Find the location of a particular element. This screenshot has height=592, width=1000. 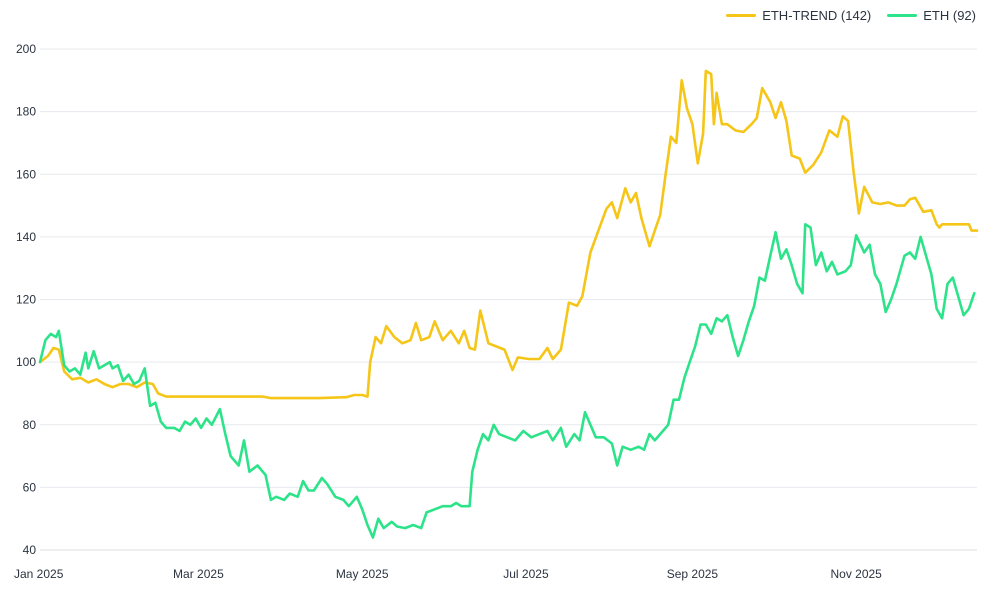

y-tick-label: 200 is located at coordinates (26, 49).